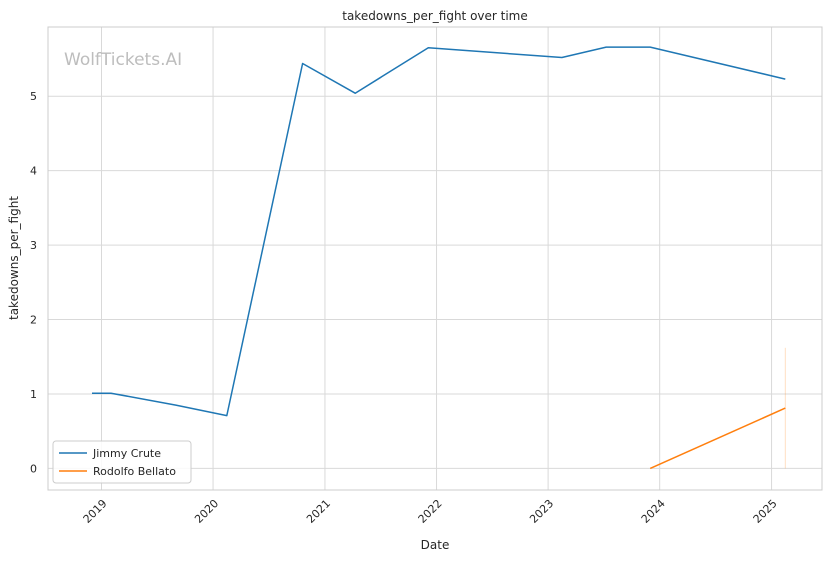  I want to click on y-tick-labels: 0 1 2 3 4 5, so click(33, 282).